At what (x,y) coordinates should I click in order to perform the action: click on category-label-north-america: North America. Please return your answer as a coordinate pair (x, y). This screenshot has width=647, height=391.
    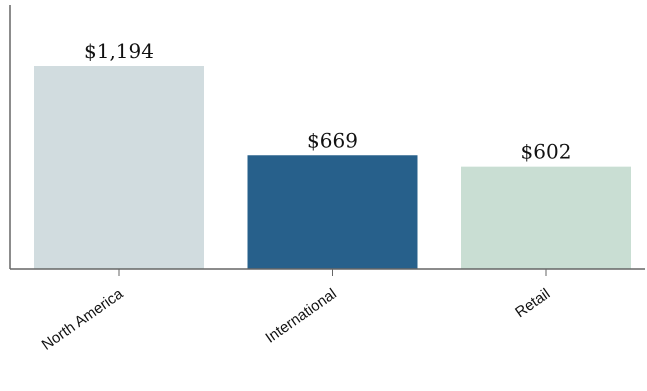
    Looking at the image, I should click on (83, 319).